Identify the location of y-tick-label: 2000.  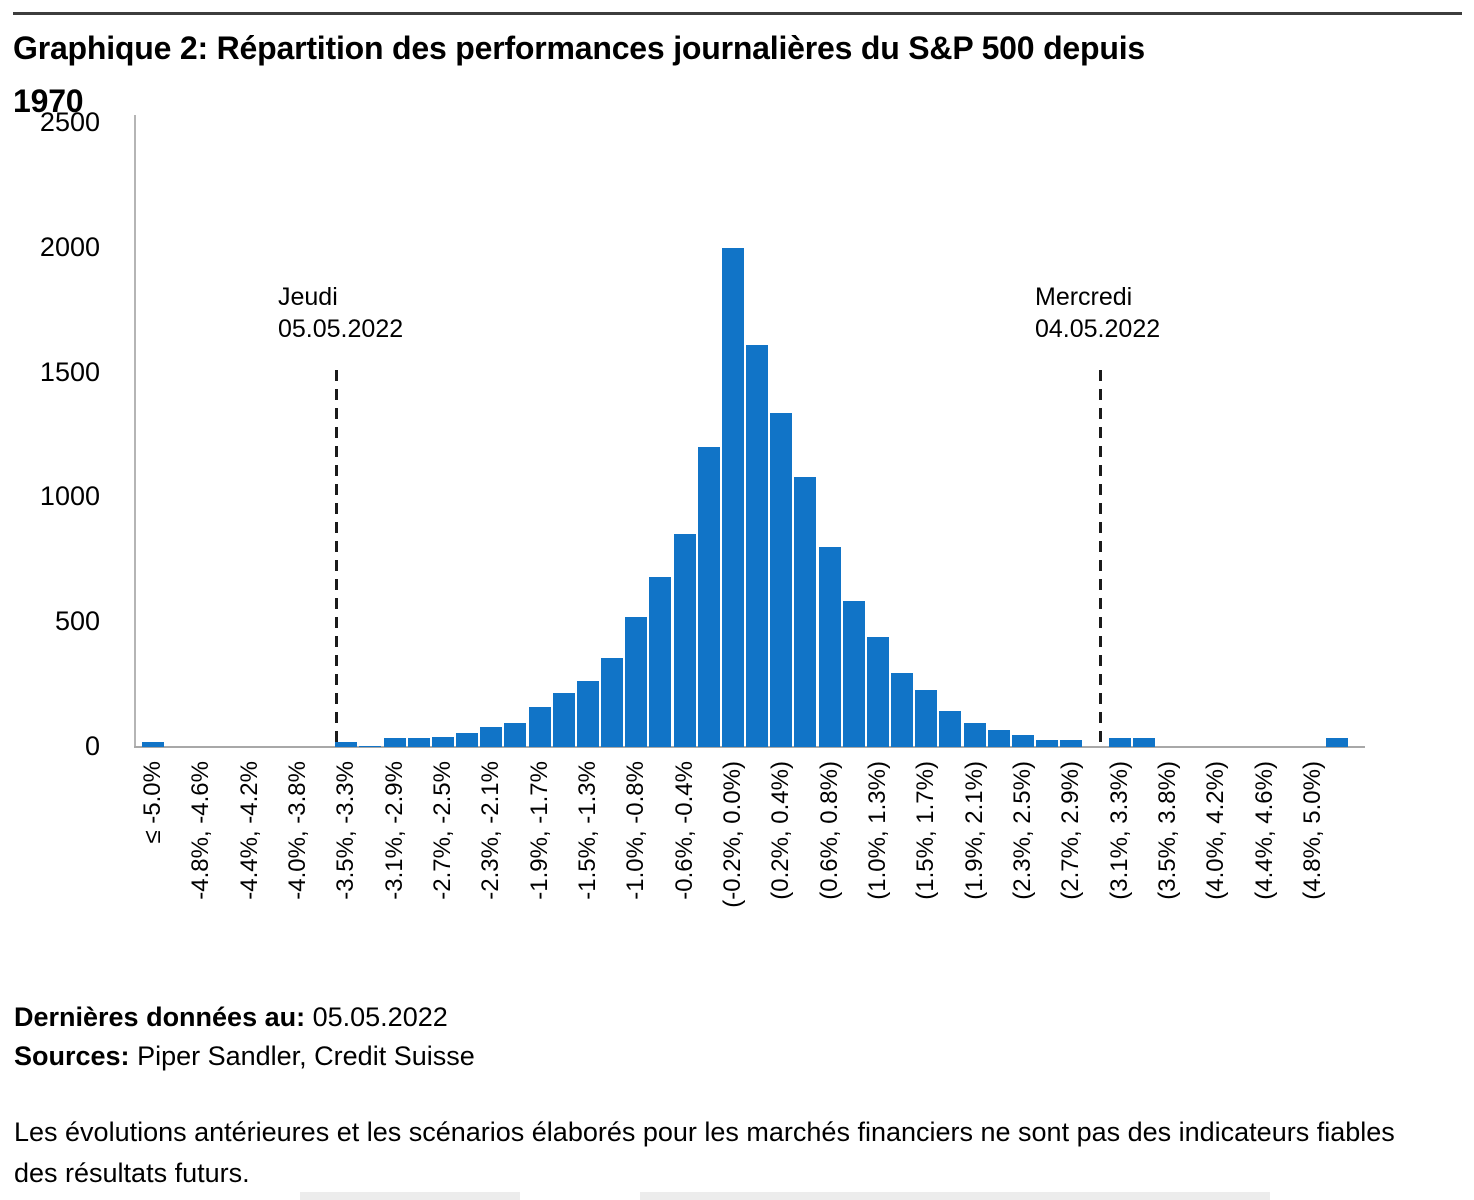
(69, 246).